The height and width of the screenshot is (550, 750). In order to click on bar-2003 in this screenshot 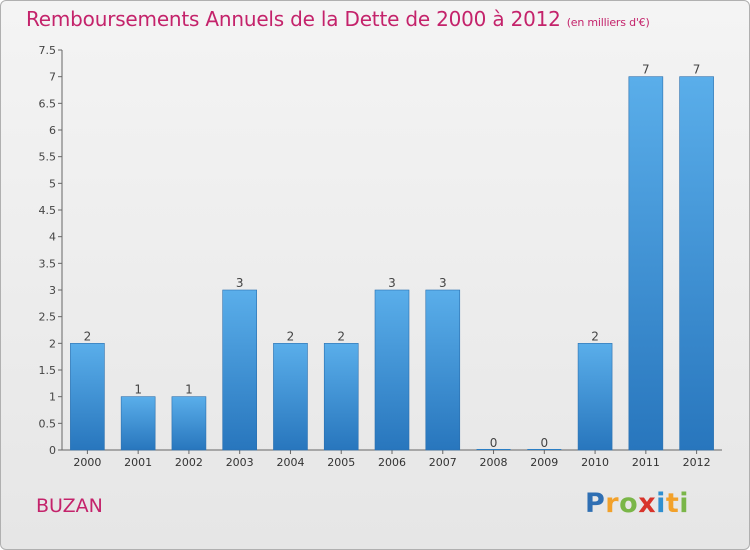, I will do `click(239, 370)`.